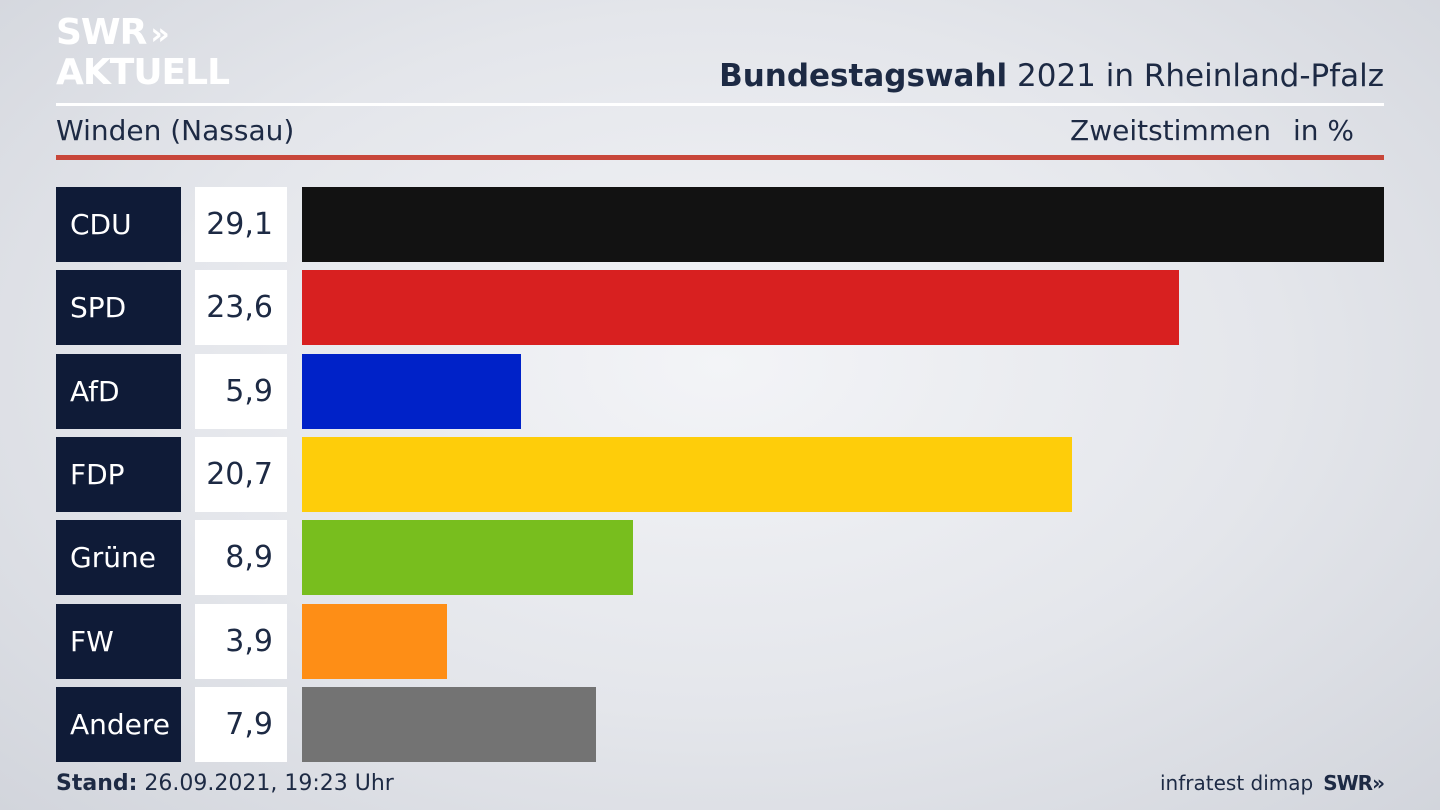  What do you see at coordinates (118, 641) in the screenshot?
I see `party-label: FW` at bounding box center [118, 641].